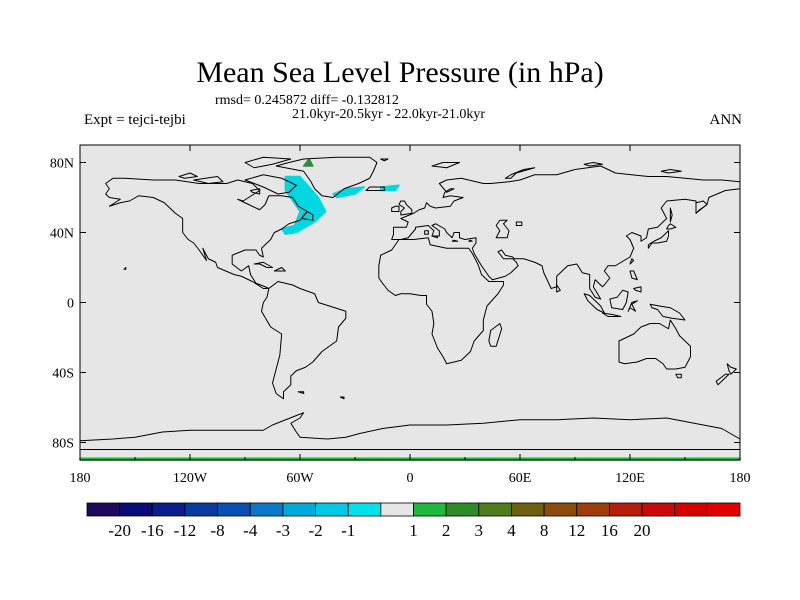 This screenshot has width=800, height=600. Describe the element at coordinates (726, 120) in the screenshot. I see `season-label: ANN` at that location.